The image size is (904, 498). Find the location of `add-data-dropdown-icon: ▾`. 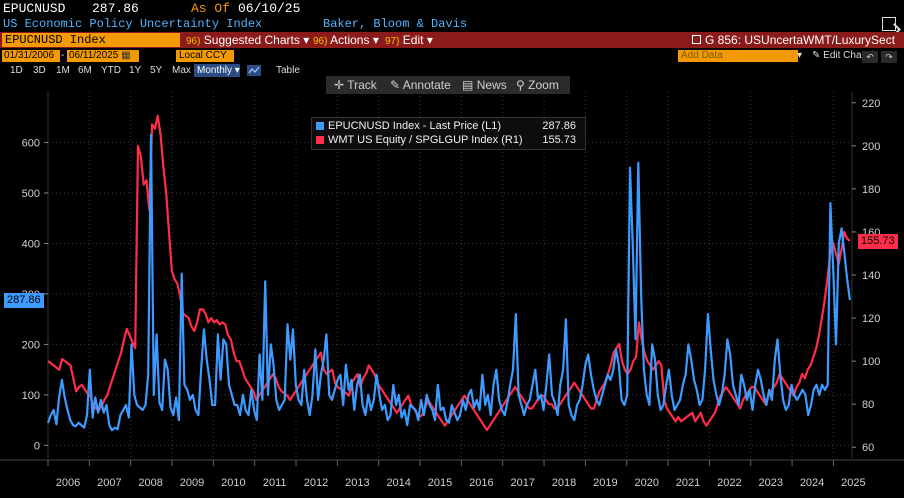

add-data-dropdown-icon: ▾ is located at coordinates (800, 55).